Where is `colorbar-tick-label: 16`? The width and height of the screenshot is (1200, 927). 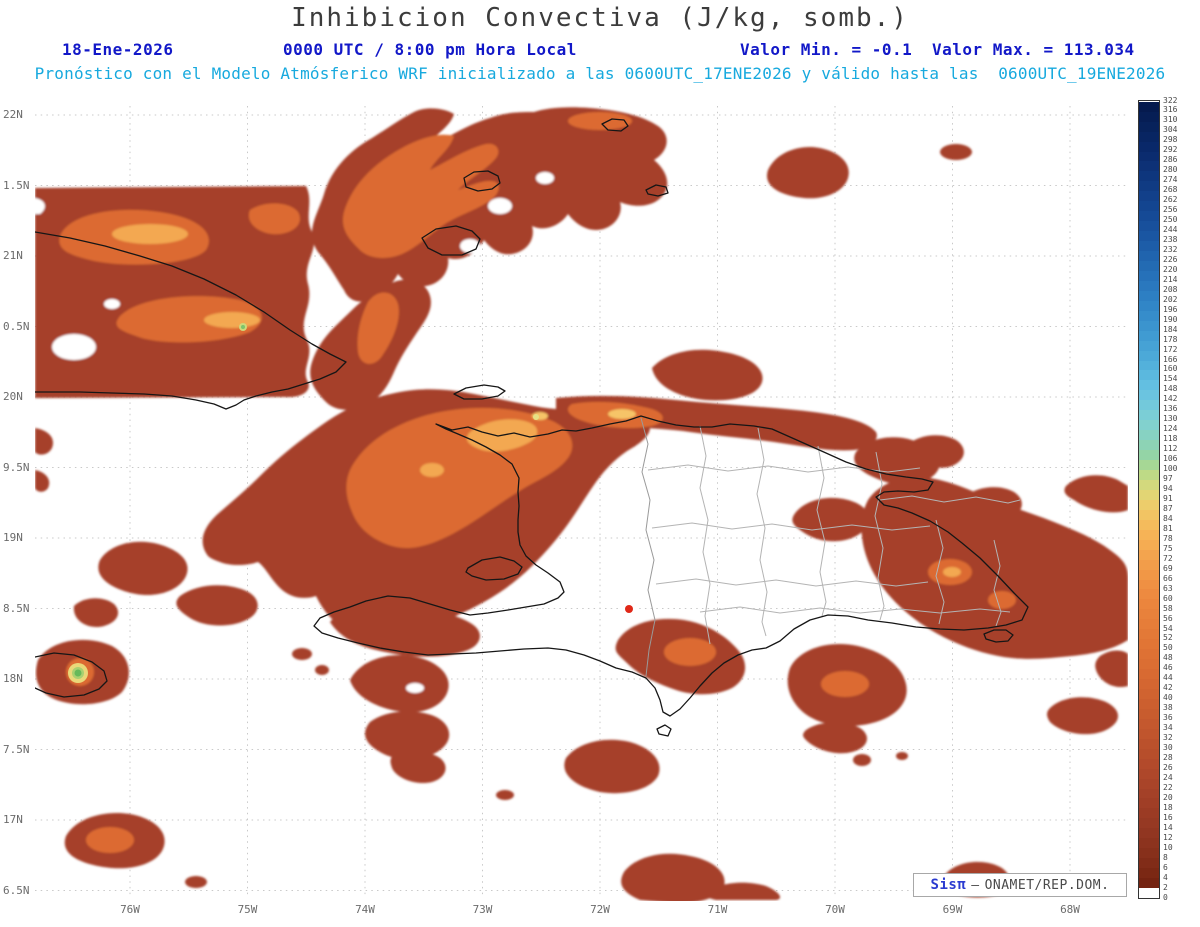
colorbar-tick-label: 16 is located at coordinates (1168, 817).